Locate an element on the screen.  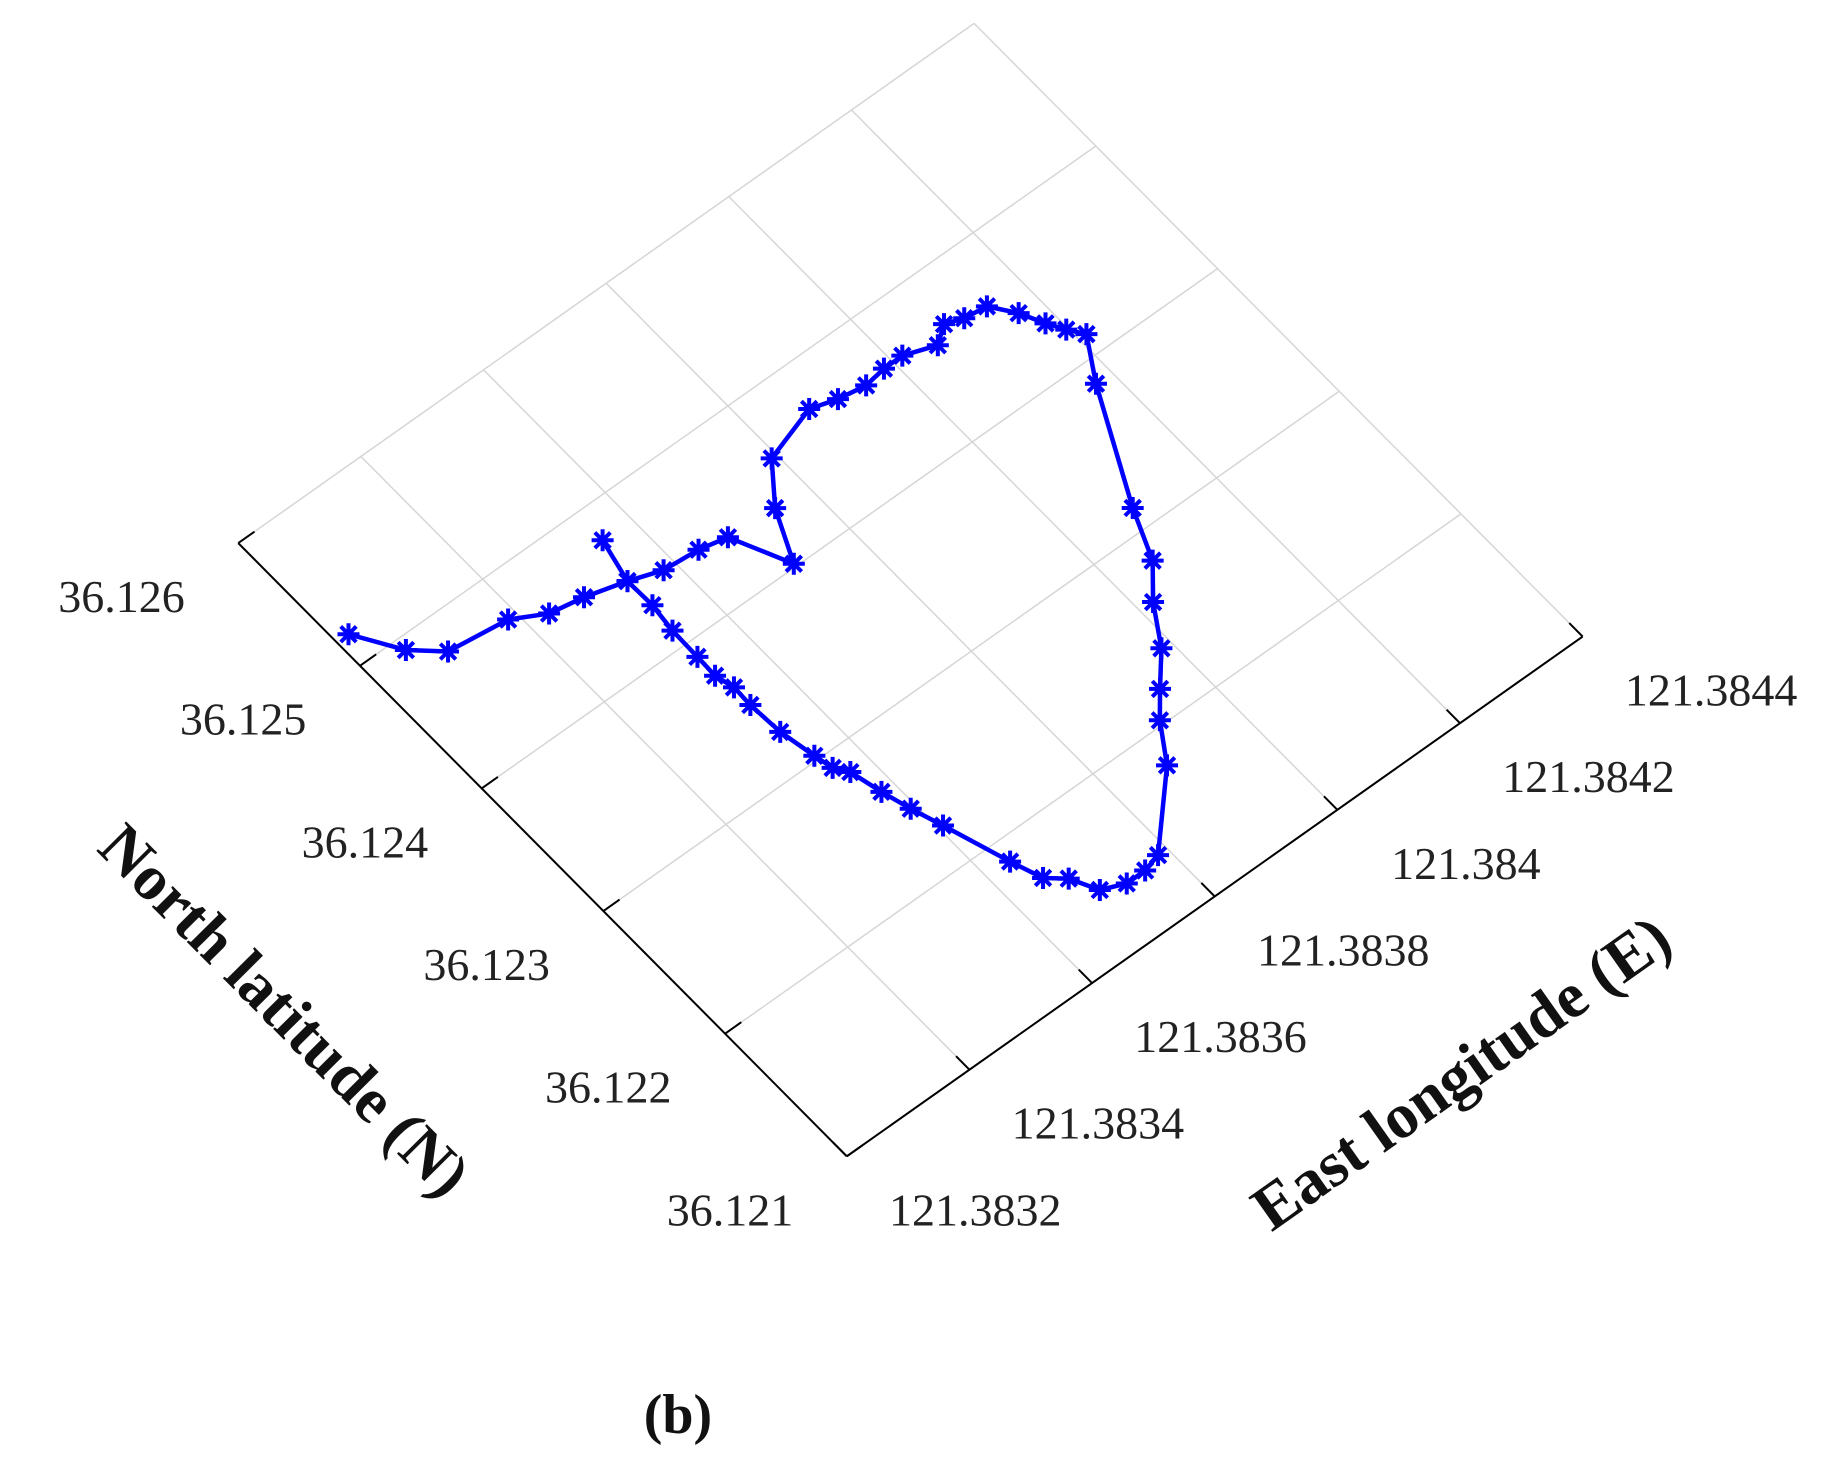
y-tick-label: 36.122 is located at coordinates (608, 1087).